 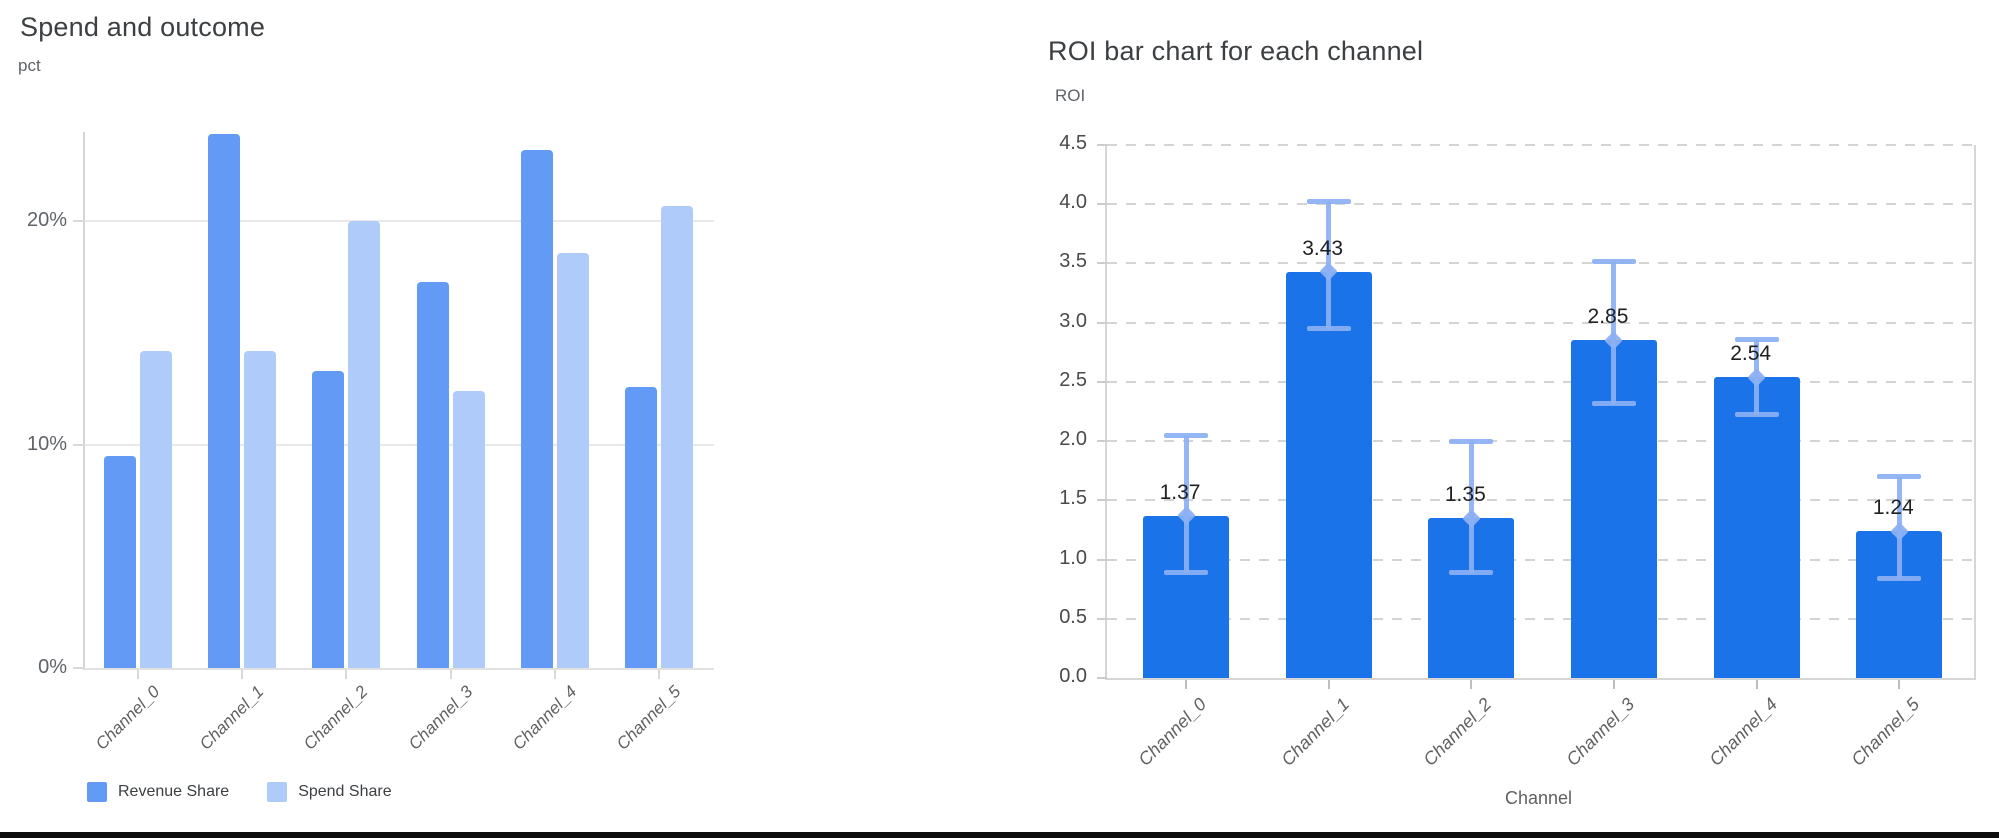 I want to click on bottom-window-edge, so click(x=999, y=835).